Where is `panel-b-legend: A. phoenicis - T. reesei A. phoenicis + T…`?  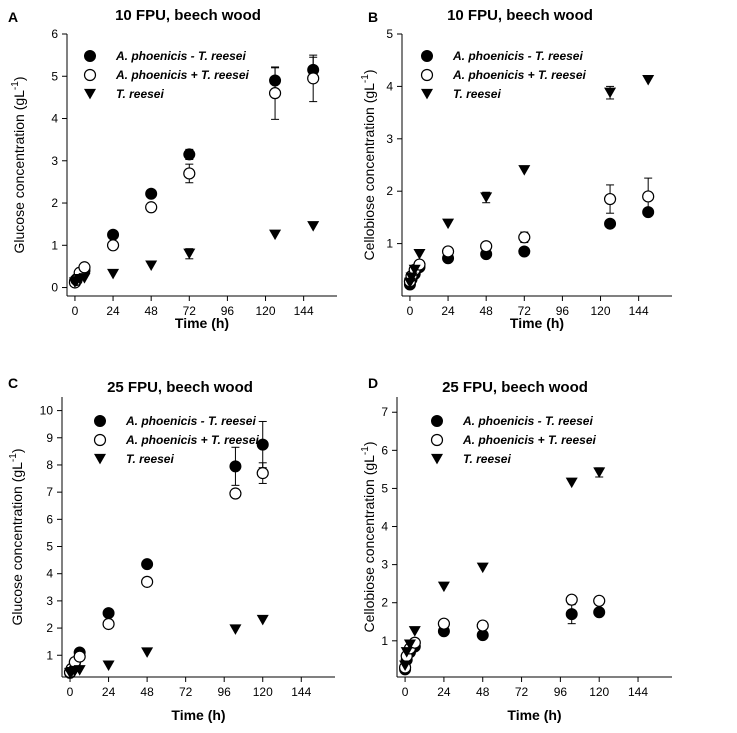
panel-b-legend: A. phoenicis - T. reesei A. phoenicis + T… is located at coordinates (503, 75).